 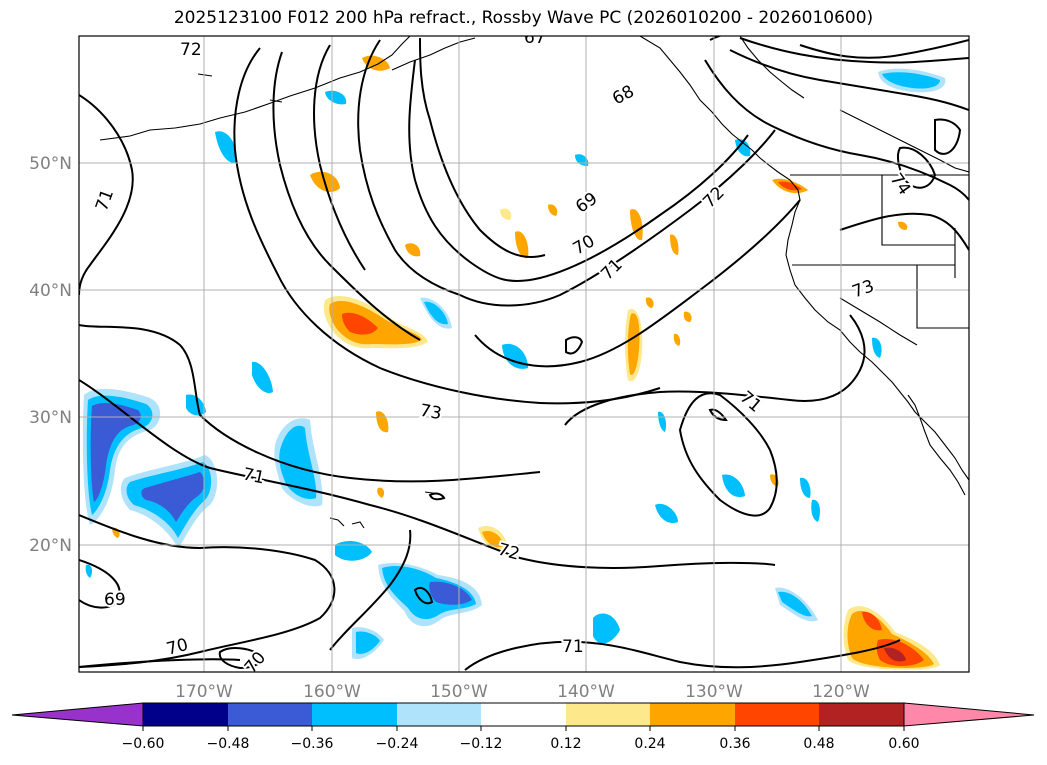 What do you see at coordinates (649, 744) in the screenshot?
I see `colorbar-tick-label: 0.24` at bounding box center [649, 744].